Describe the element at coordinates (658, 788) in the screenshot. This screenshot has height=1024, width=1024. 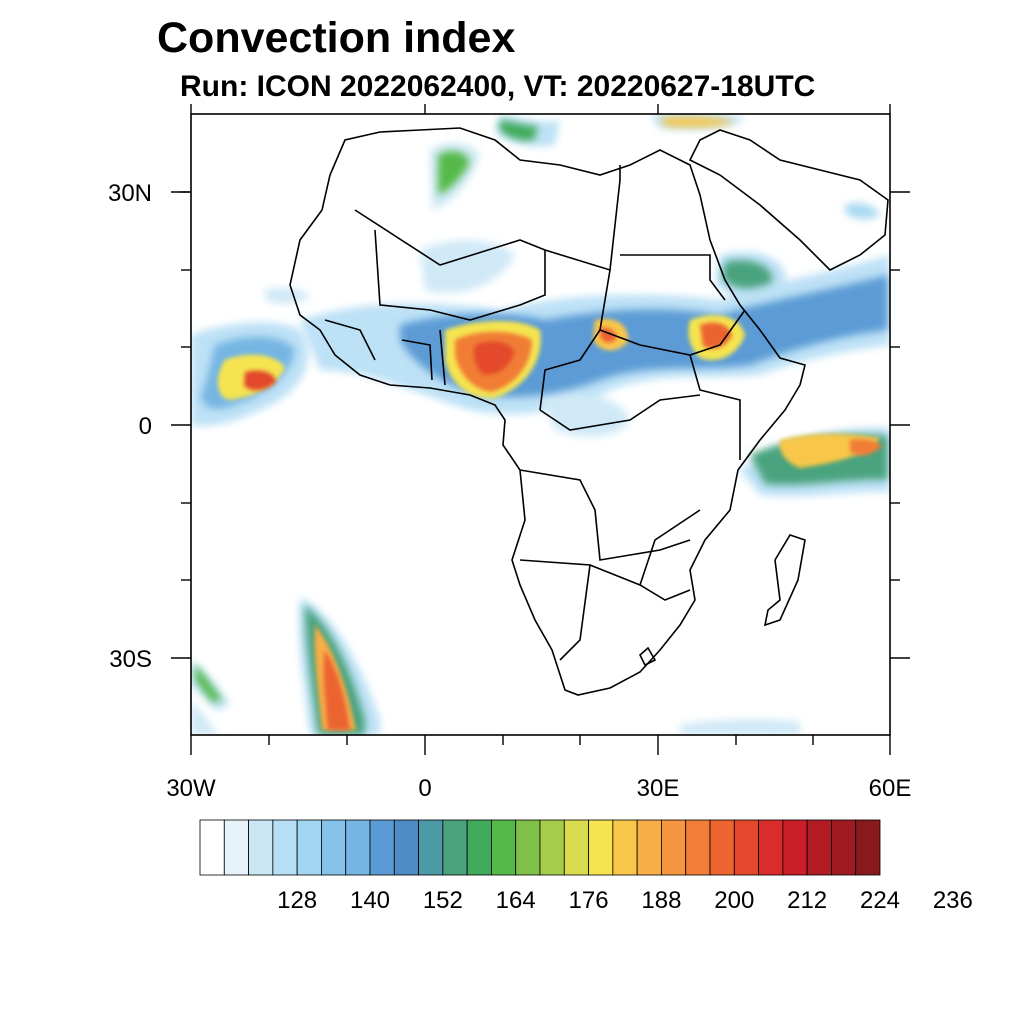
I see `lon-label-30e: 30E` at that location.